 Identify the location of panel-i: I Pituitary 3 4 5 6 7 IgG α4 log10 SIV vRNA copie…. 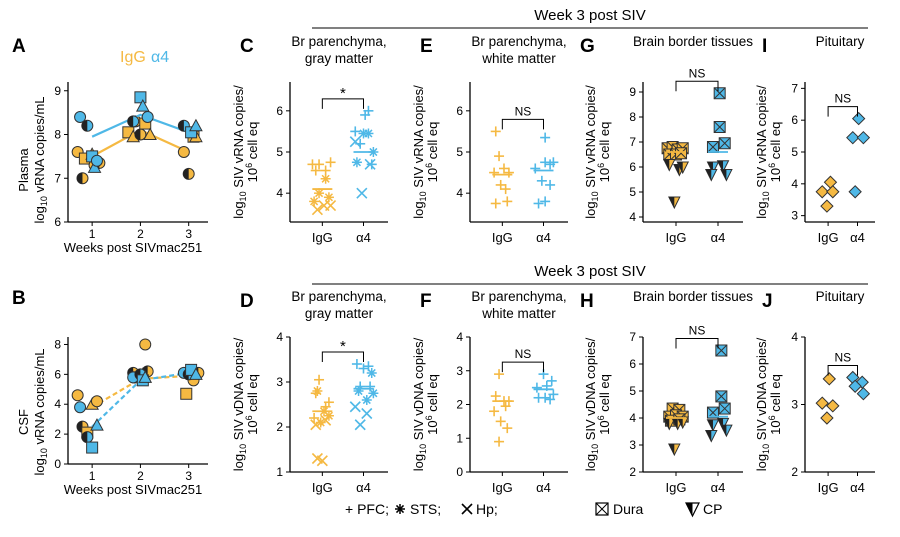
(814, 139).